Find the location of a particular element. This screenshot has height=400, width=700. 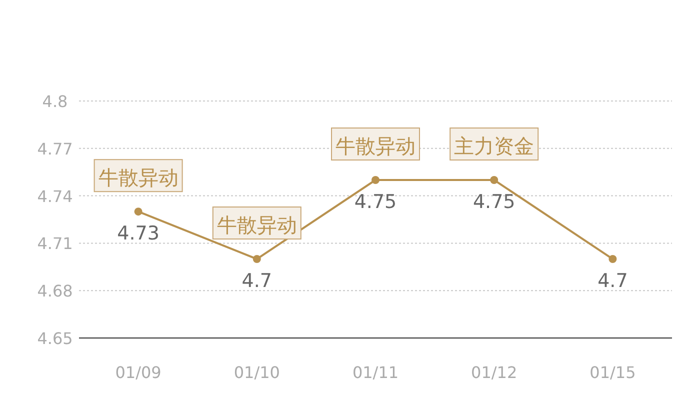

x-tick-label: 01/11 is located at coordinates (375, 372).